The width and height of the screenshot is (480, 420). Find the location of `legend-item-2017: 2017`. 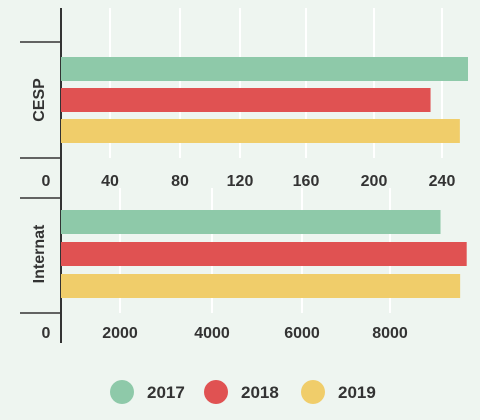

legend-item-2017: 2017 is located at coordinates (147, 392).